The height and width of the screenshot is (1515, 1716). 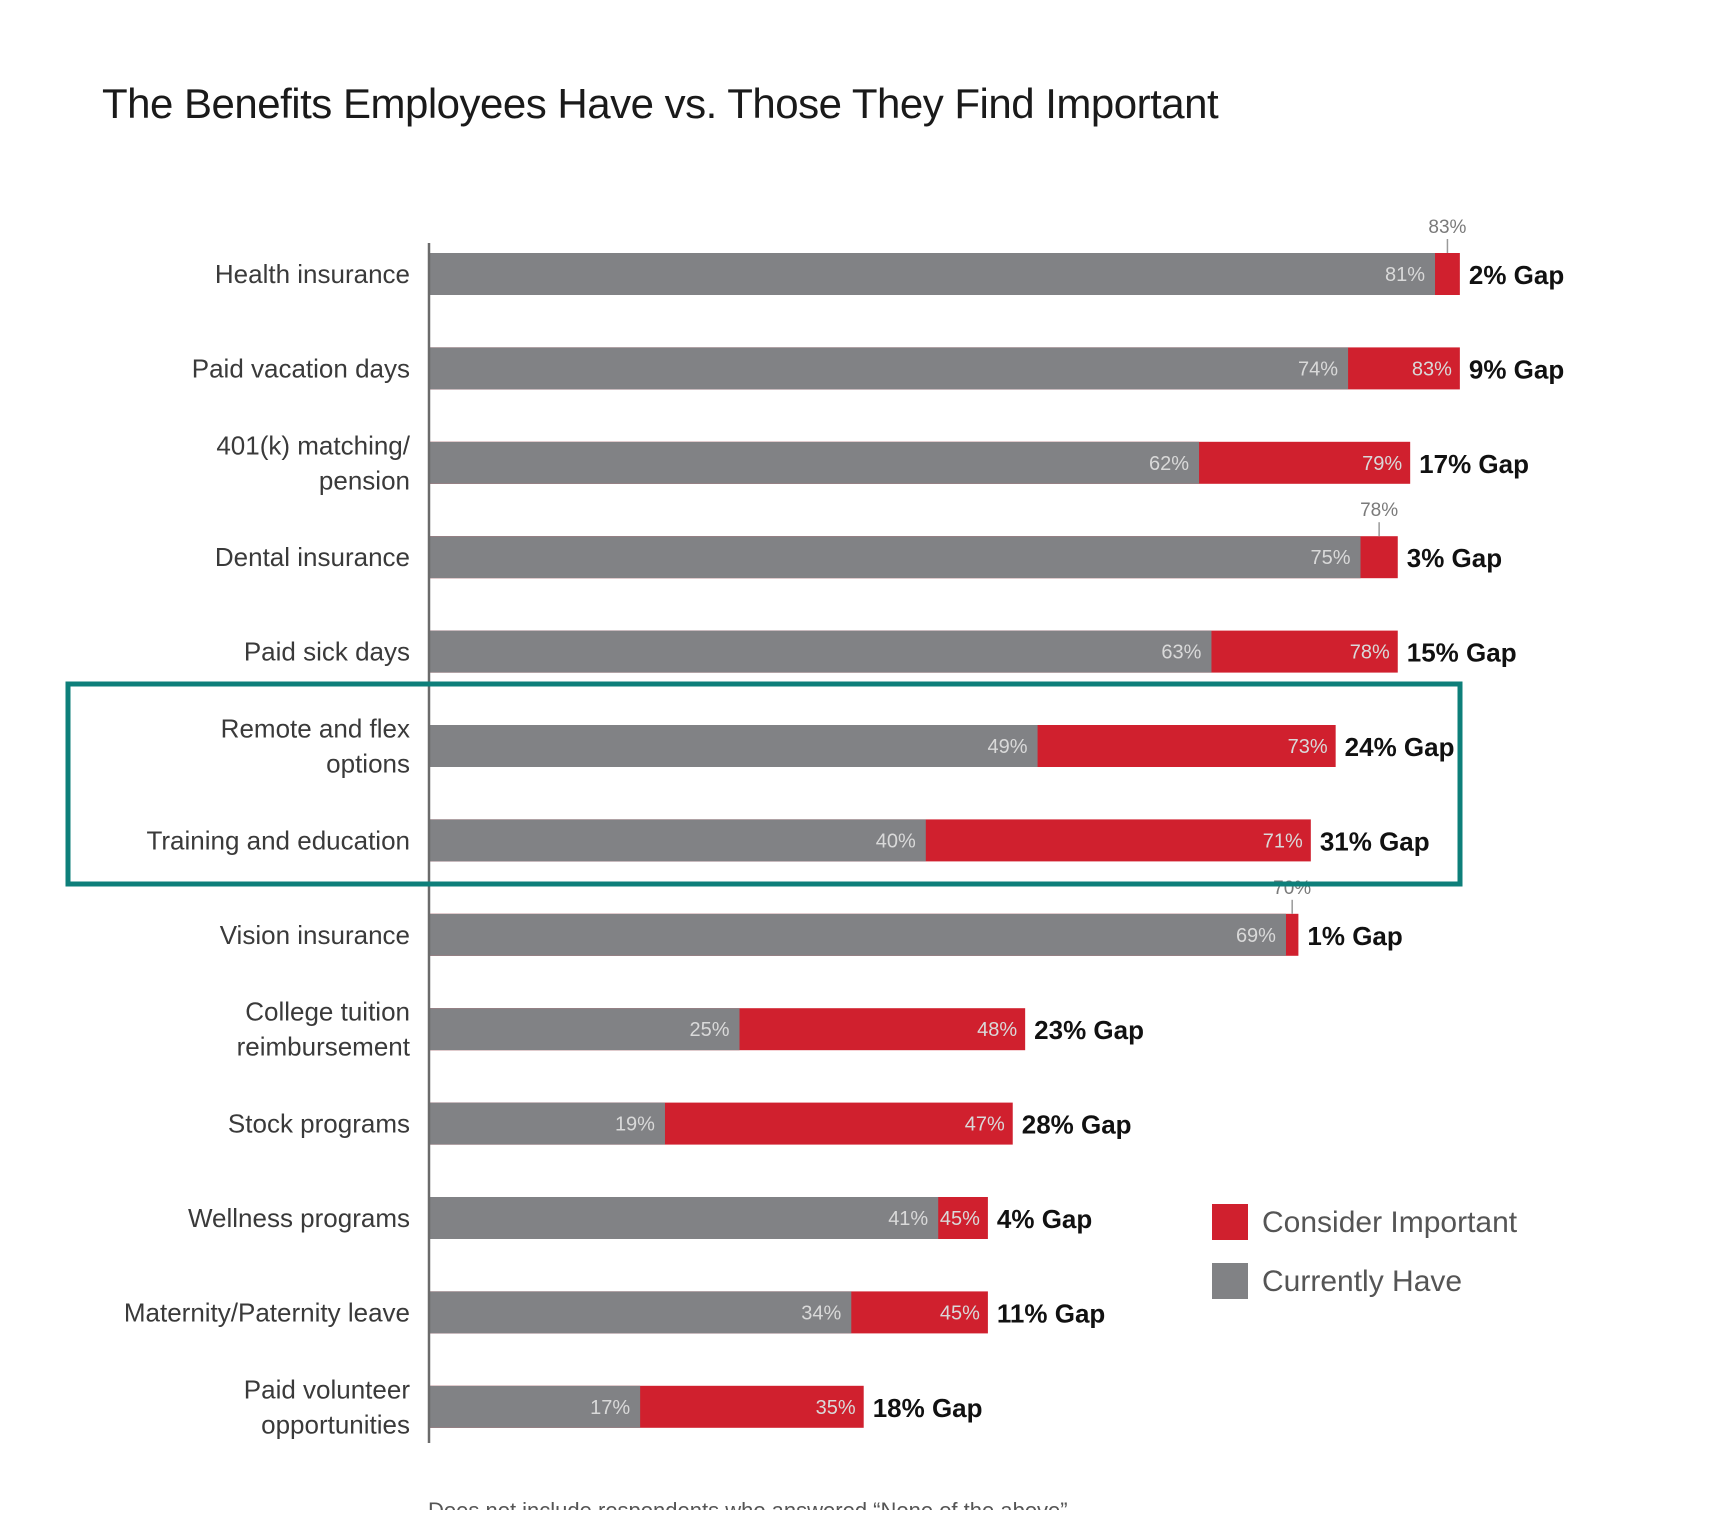 I want to click on category-label-line: Wellness programs, so click(x=299, y=1218).